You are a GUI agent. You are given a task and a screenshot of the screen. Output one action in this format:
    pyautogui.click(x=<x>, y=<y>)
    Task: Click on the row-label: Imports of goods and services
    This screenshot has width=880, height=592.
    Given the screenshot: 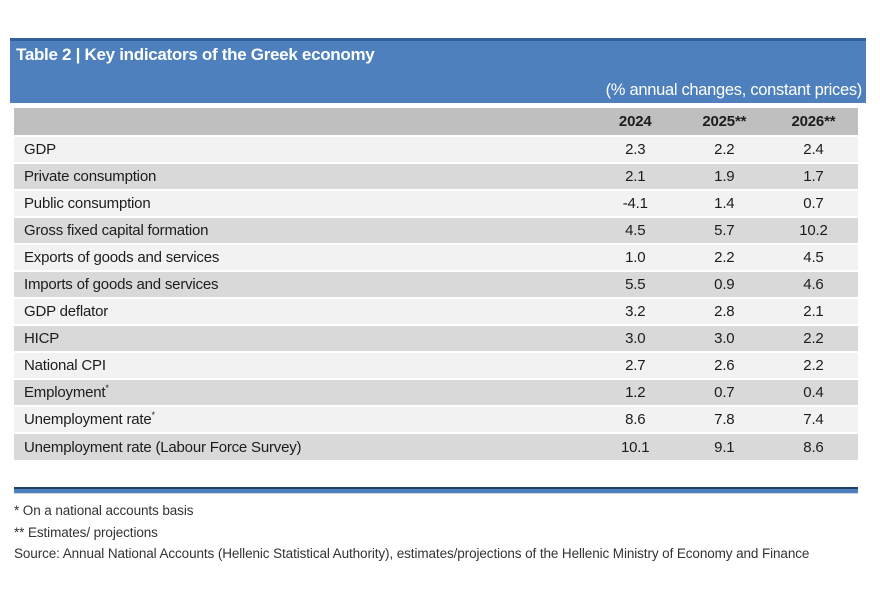 What is the action you would take?
    pyautogui.click(x=302, y=285)
    